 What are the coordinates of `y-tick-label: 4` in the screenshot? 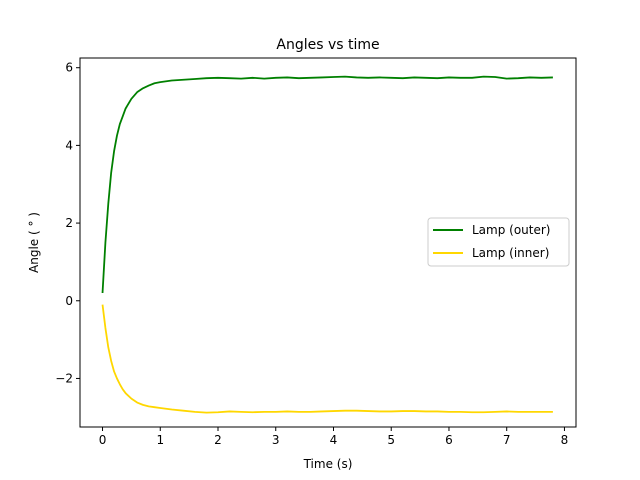 It's located at (69, 145).